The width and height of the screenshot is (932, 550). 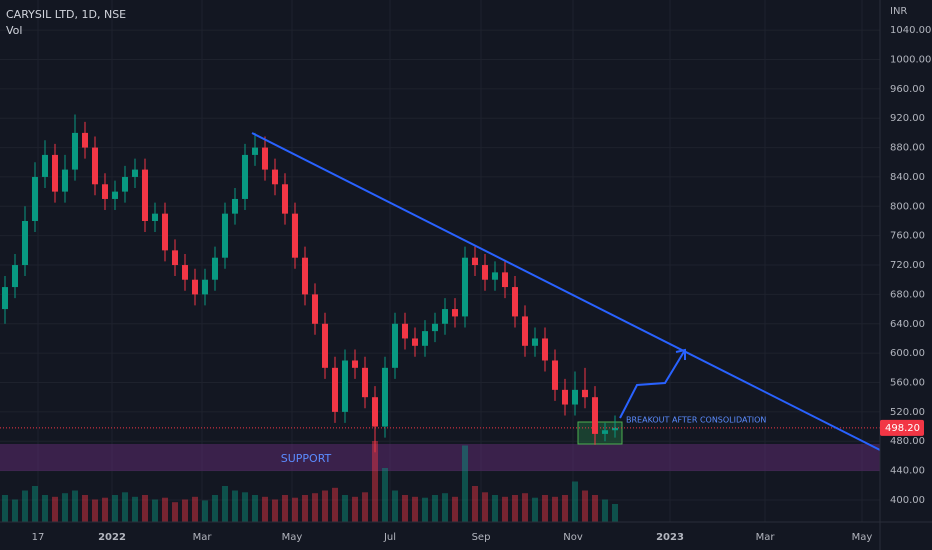 What do you see at coordinates (696, 420) in the screenshot?
I see `breakout-label: BREAKOUT AFTER CONSOLIDATION` at bounding box center [696, 420].